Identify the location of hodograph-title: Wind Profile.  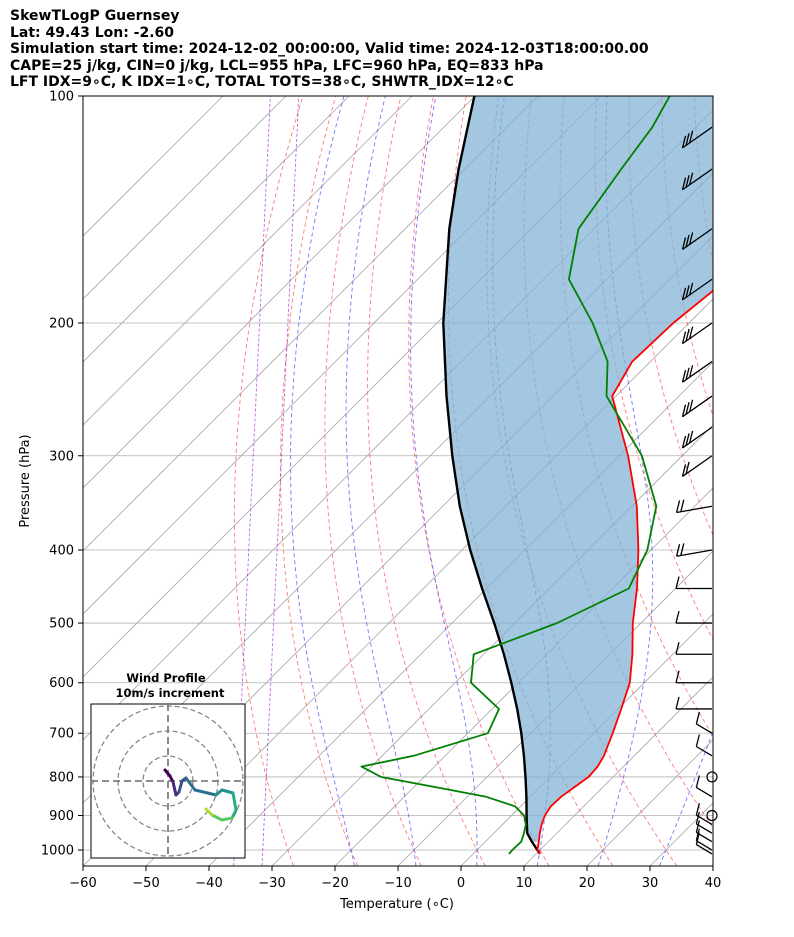
(166, 678).